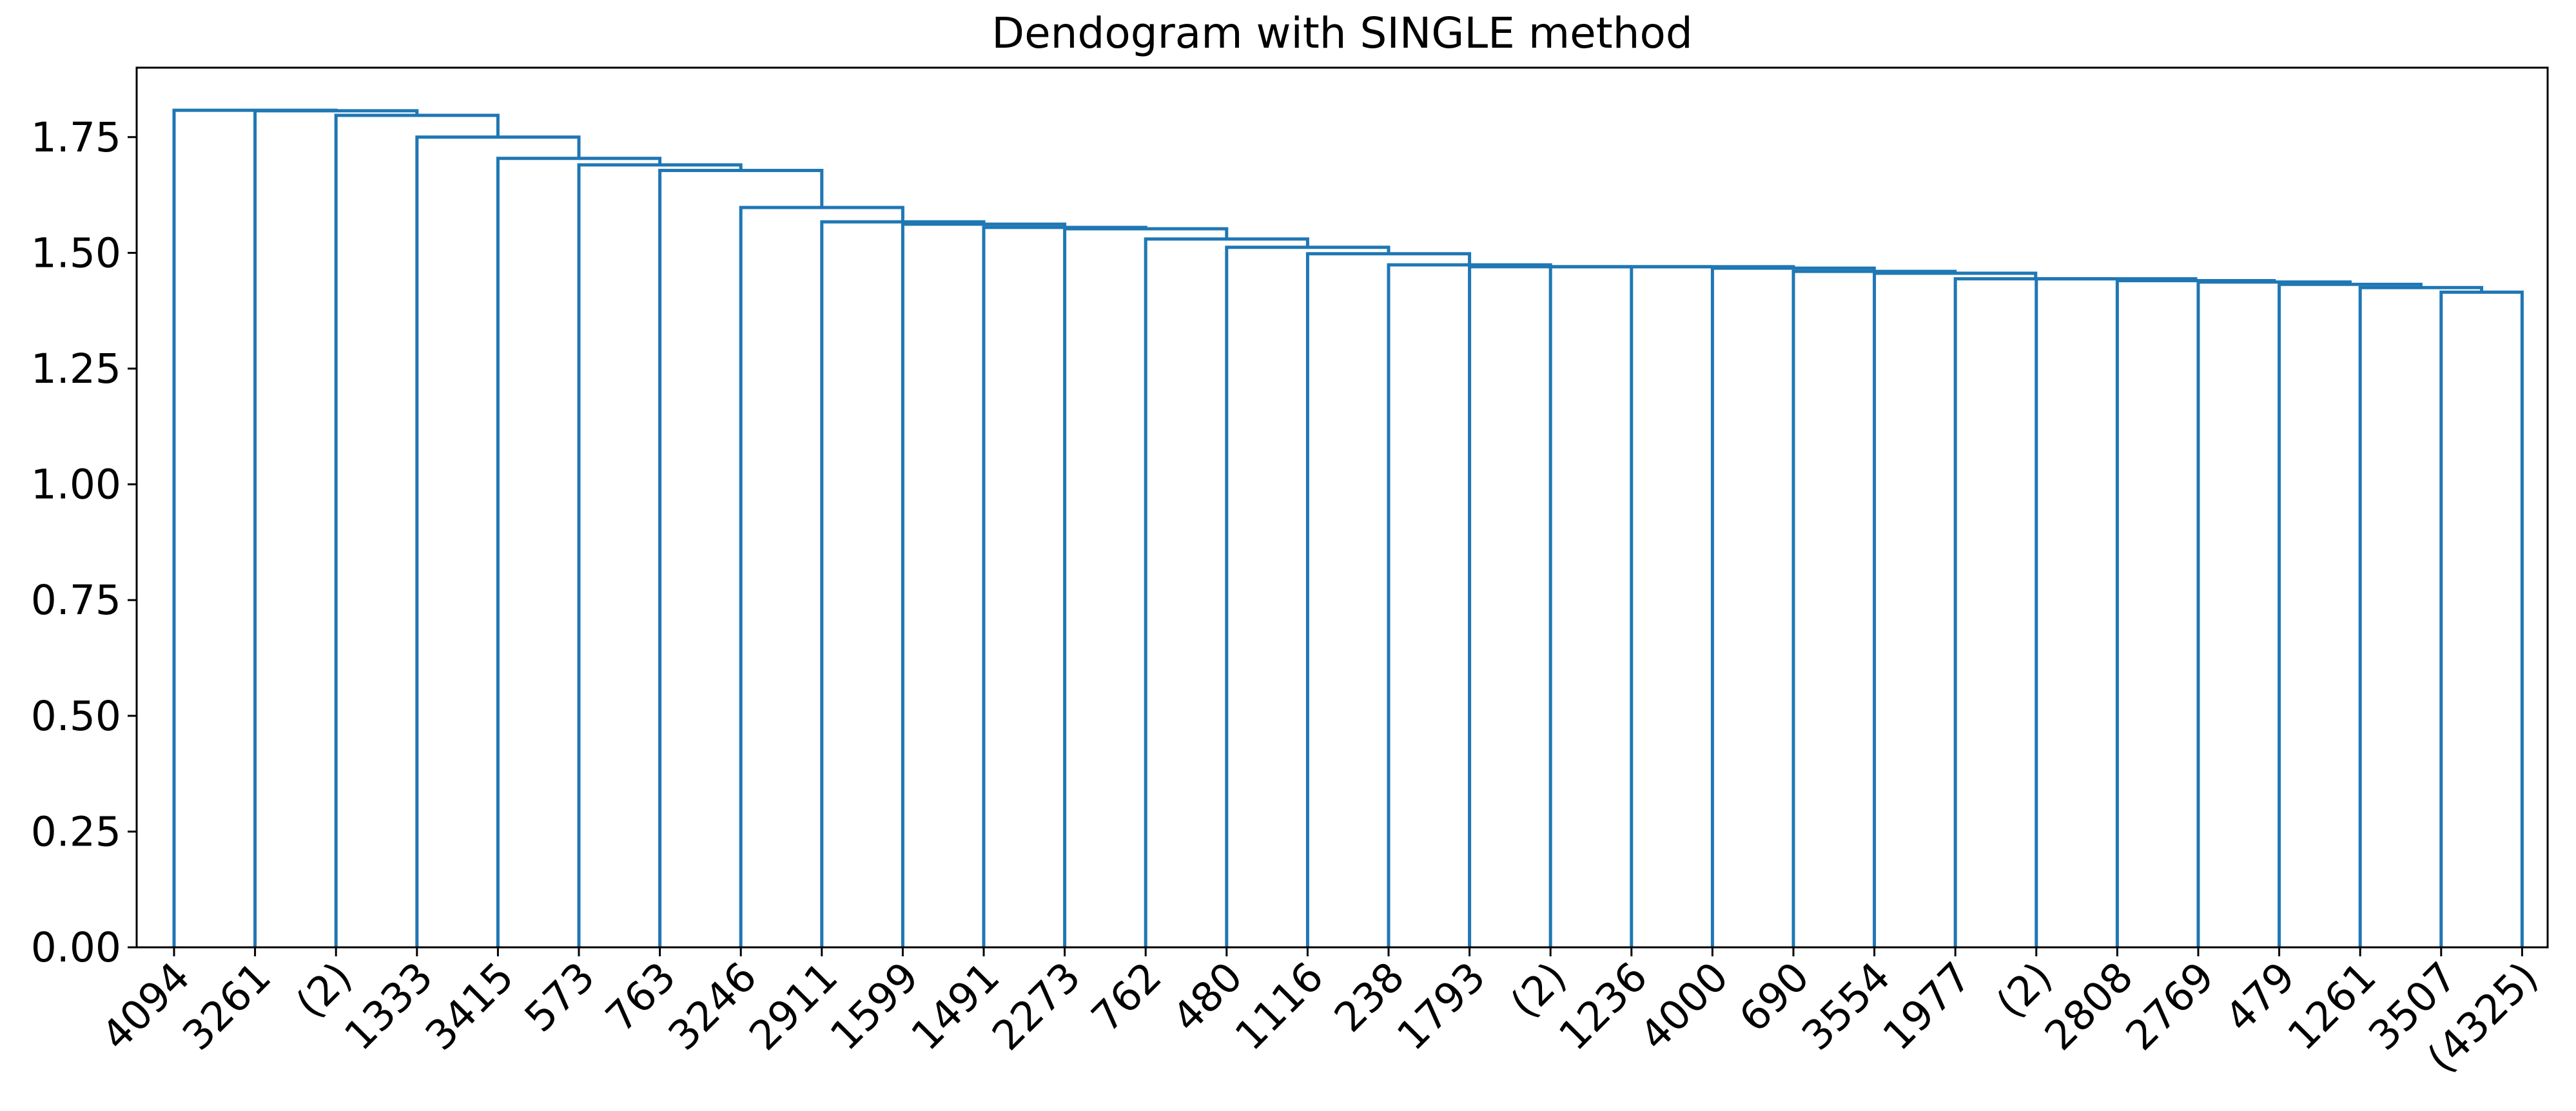 Image resolution: width=2576 pixels, height=1111 pixels. What do you see at coordinates (470, 1006) in the screenshot?
I see `leaf-label: 3415` at bounding box center [470, 1006].